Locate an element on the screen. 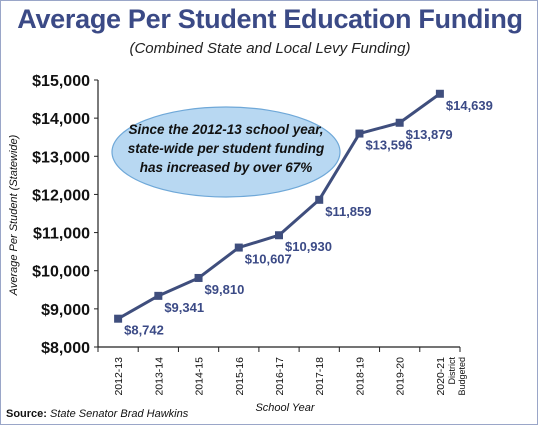  data-label: $10,930 is located at coordinates (308, 246).